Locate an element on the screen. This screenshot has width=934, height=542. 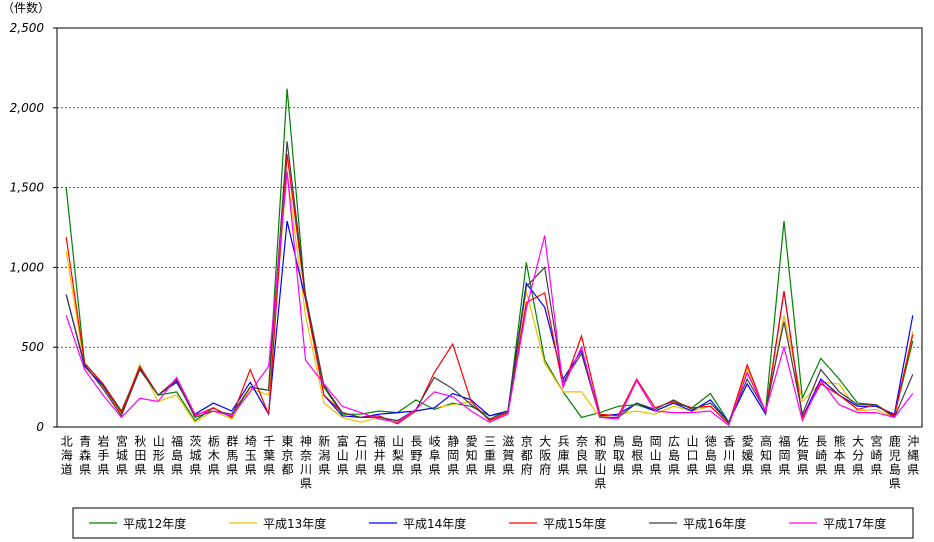
x-tick-label: 京都府 is located at coordinates (526, 456).